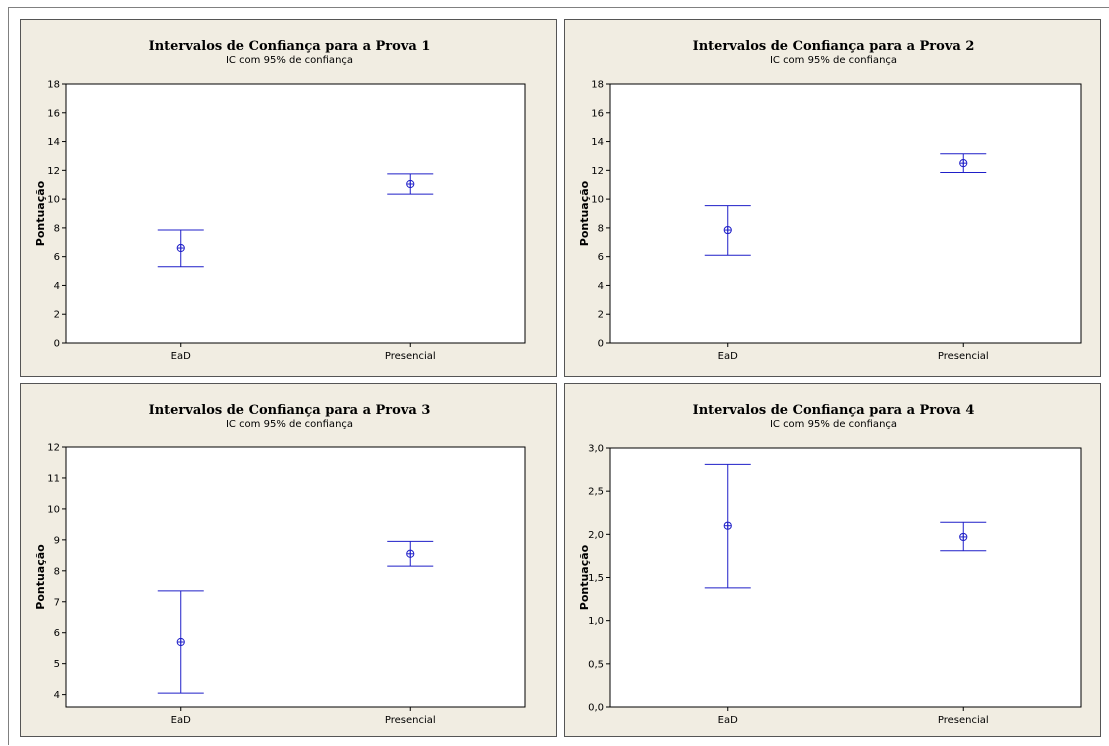 This screenshot has width=1109, height=746. What do you see at coordinates (57, 664) in the screenshot?
I see `y-tick-label: 5` at bounding box center [57, 664].